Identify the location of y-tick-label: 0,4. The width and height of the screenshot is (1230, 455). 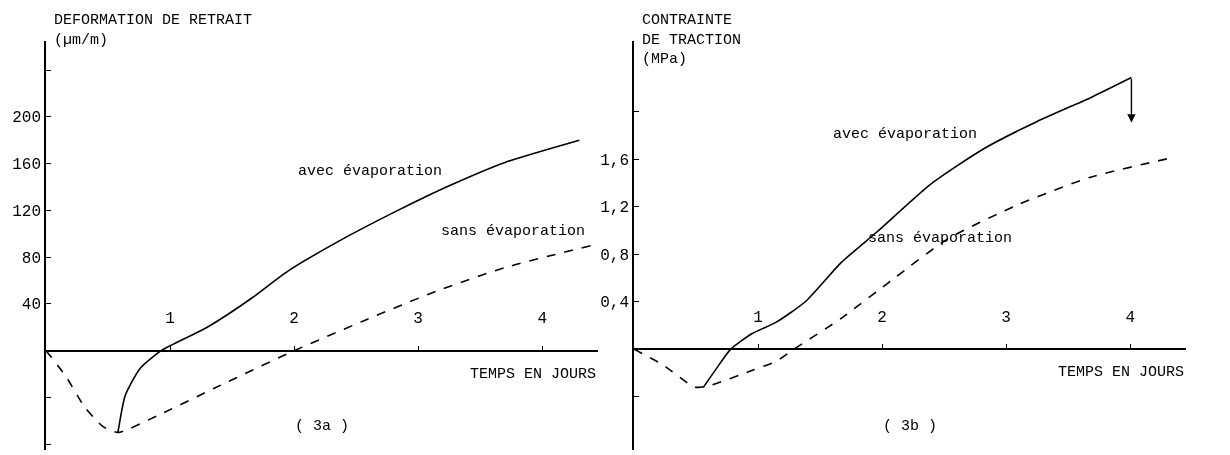
(615, 303).